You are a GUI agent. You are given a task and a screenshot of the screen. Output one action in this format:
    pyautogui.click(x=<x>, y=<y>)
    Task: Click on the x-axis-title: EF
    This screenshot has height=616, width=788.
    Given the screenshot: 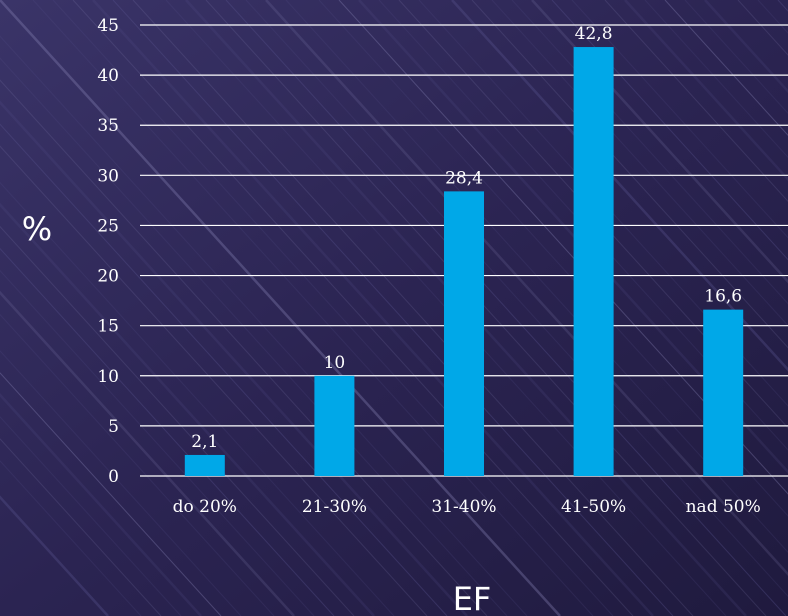 What is the action you would take?
    pyautogui.click(x=472, y=598)
    